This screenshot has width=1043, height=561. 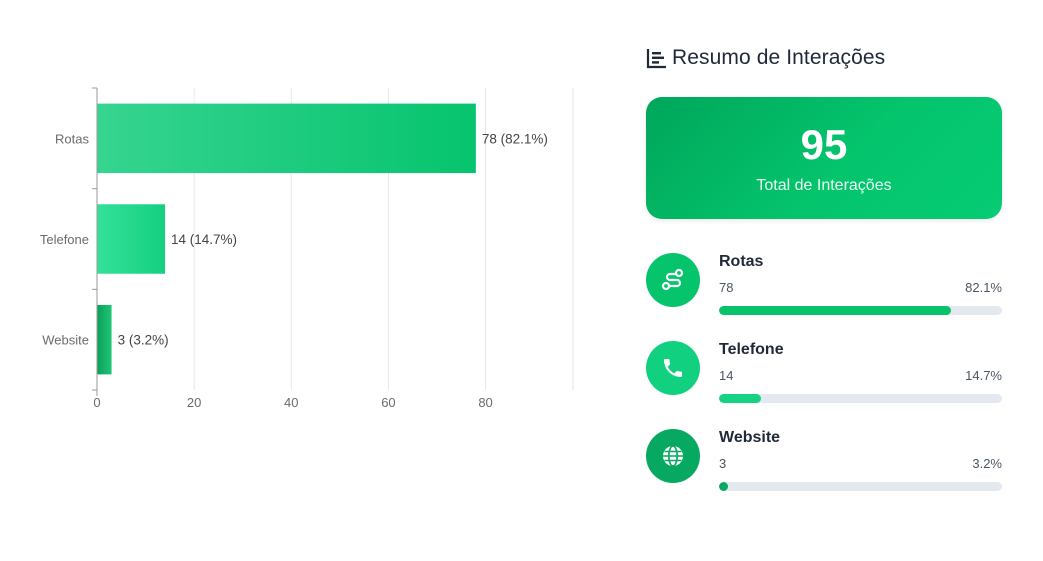 I want to click on item-percent: 14.7%, so click(x=983, y=375).